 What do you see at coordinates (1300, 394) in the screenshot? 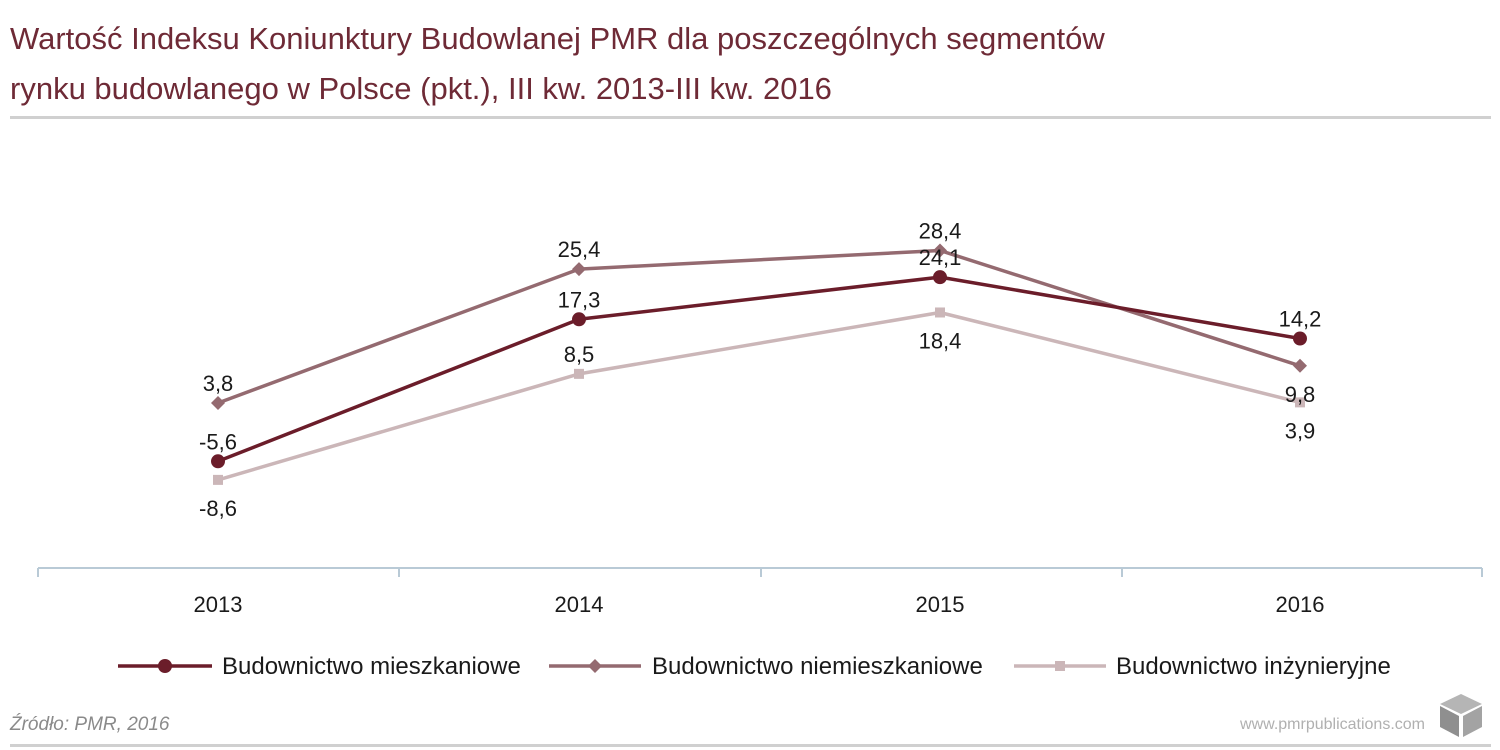
I see `data-label: 9,8` at bounding box center [1300, 394].